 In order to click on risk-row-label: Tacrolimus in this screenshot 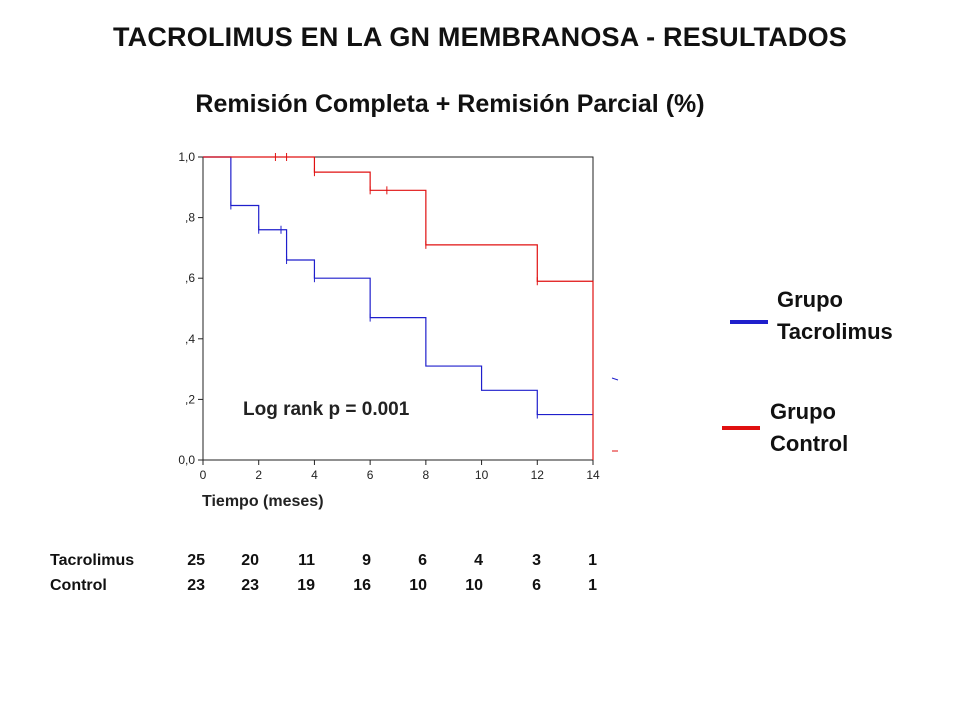, I will do `click(92, 560)`.